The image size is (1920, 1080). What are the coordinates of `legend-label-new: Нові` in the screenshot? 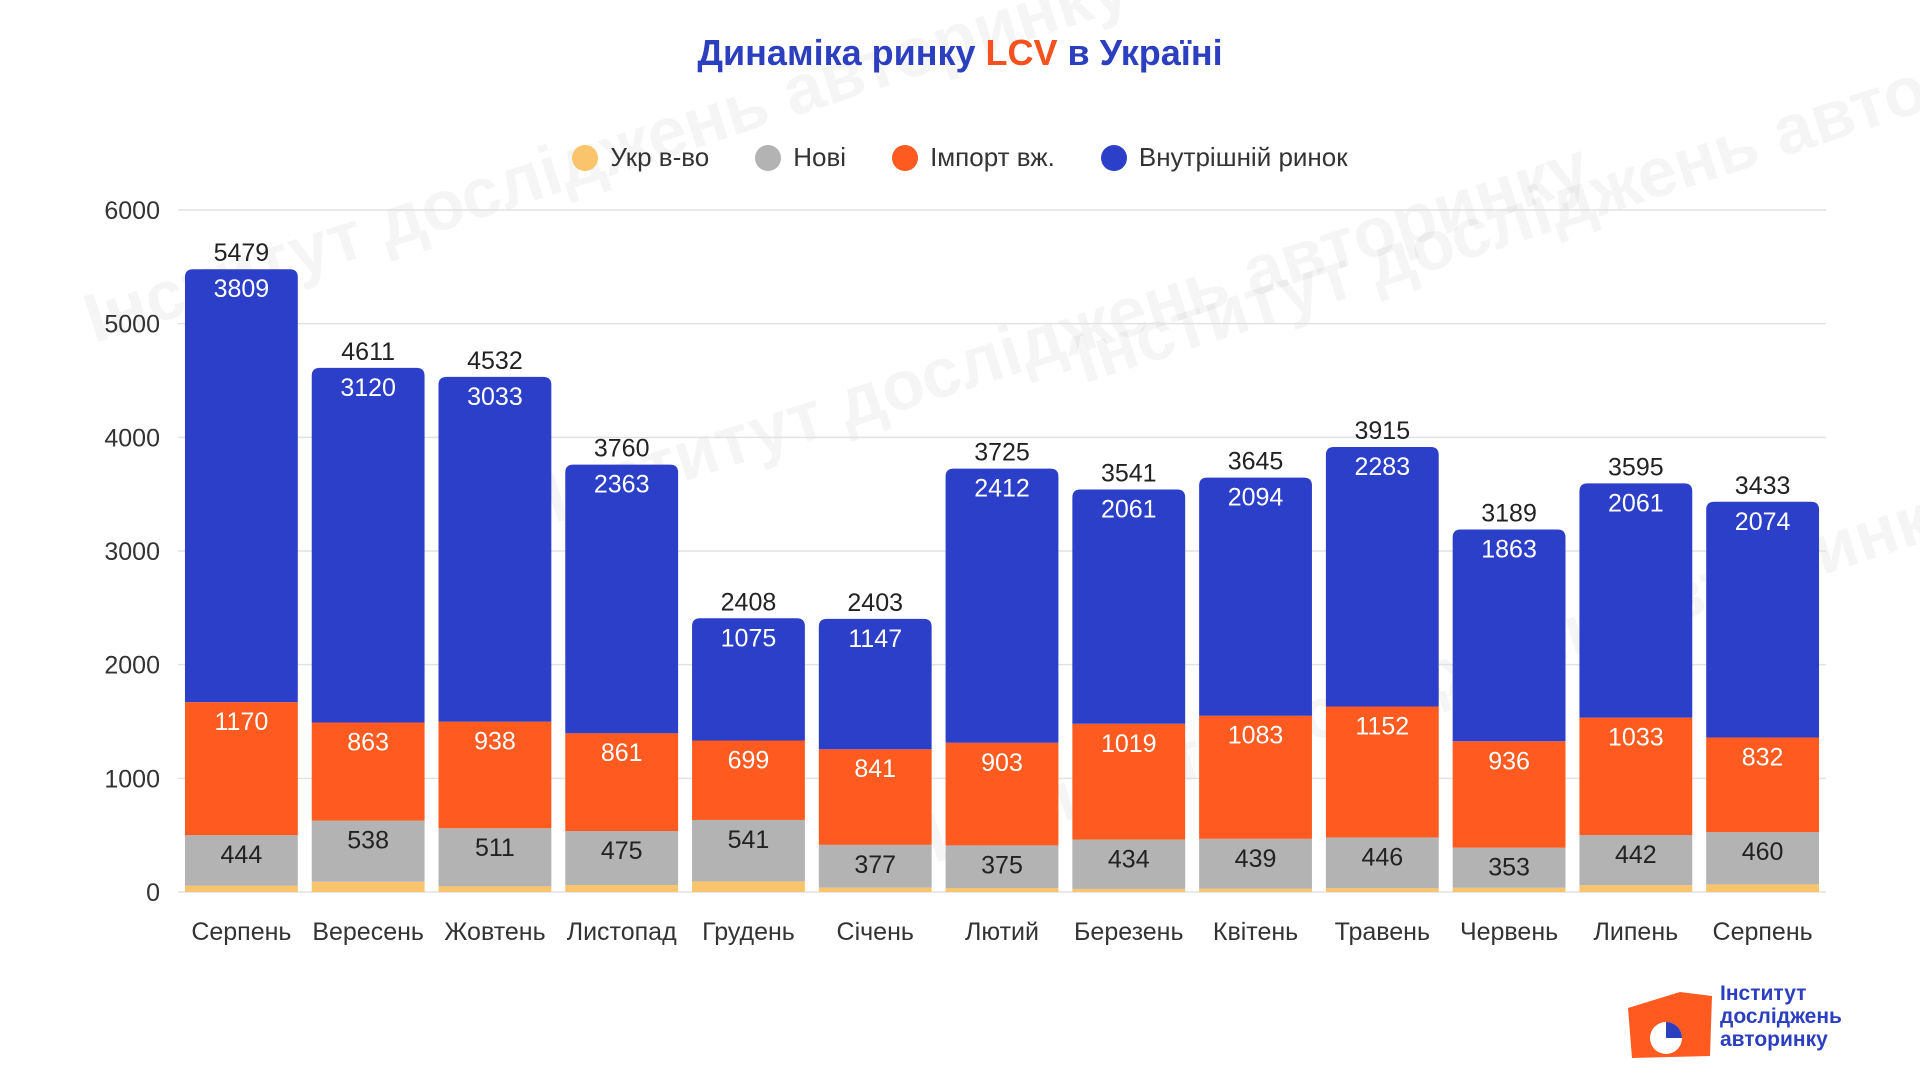 It's located at (820, 157).